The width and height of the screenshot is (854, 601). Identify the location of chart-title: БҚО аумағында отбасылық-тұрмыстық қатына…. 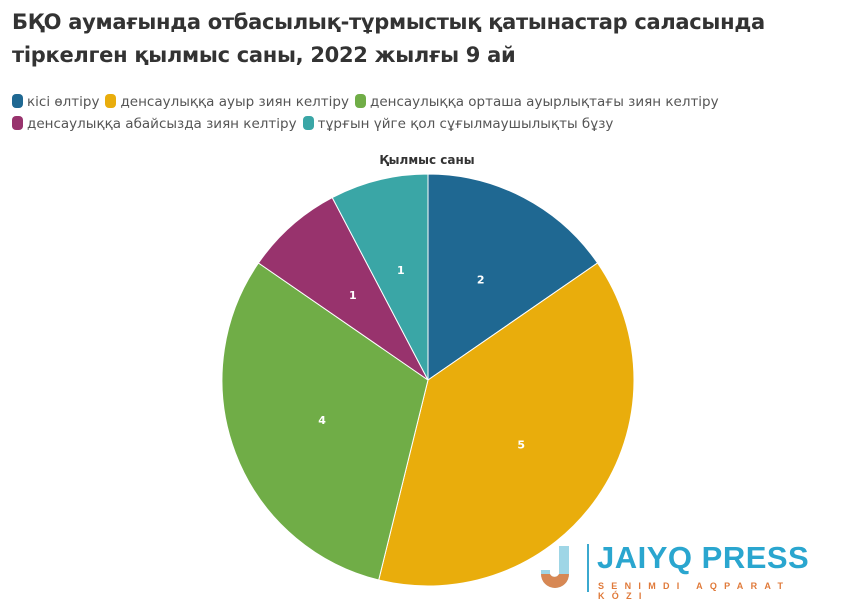
(388, 38).